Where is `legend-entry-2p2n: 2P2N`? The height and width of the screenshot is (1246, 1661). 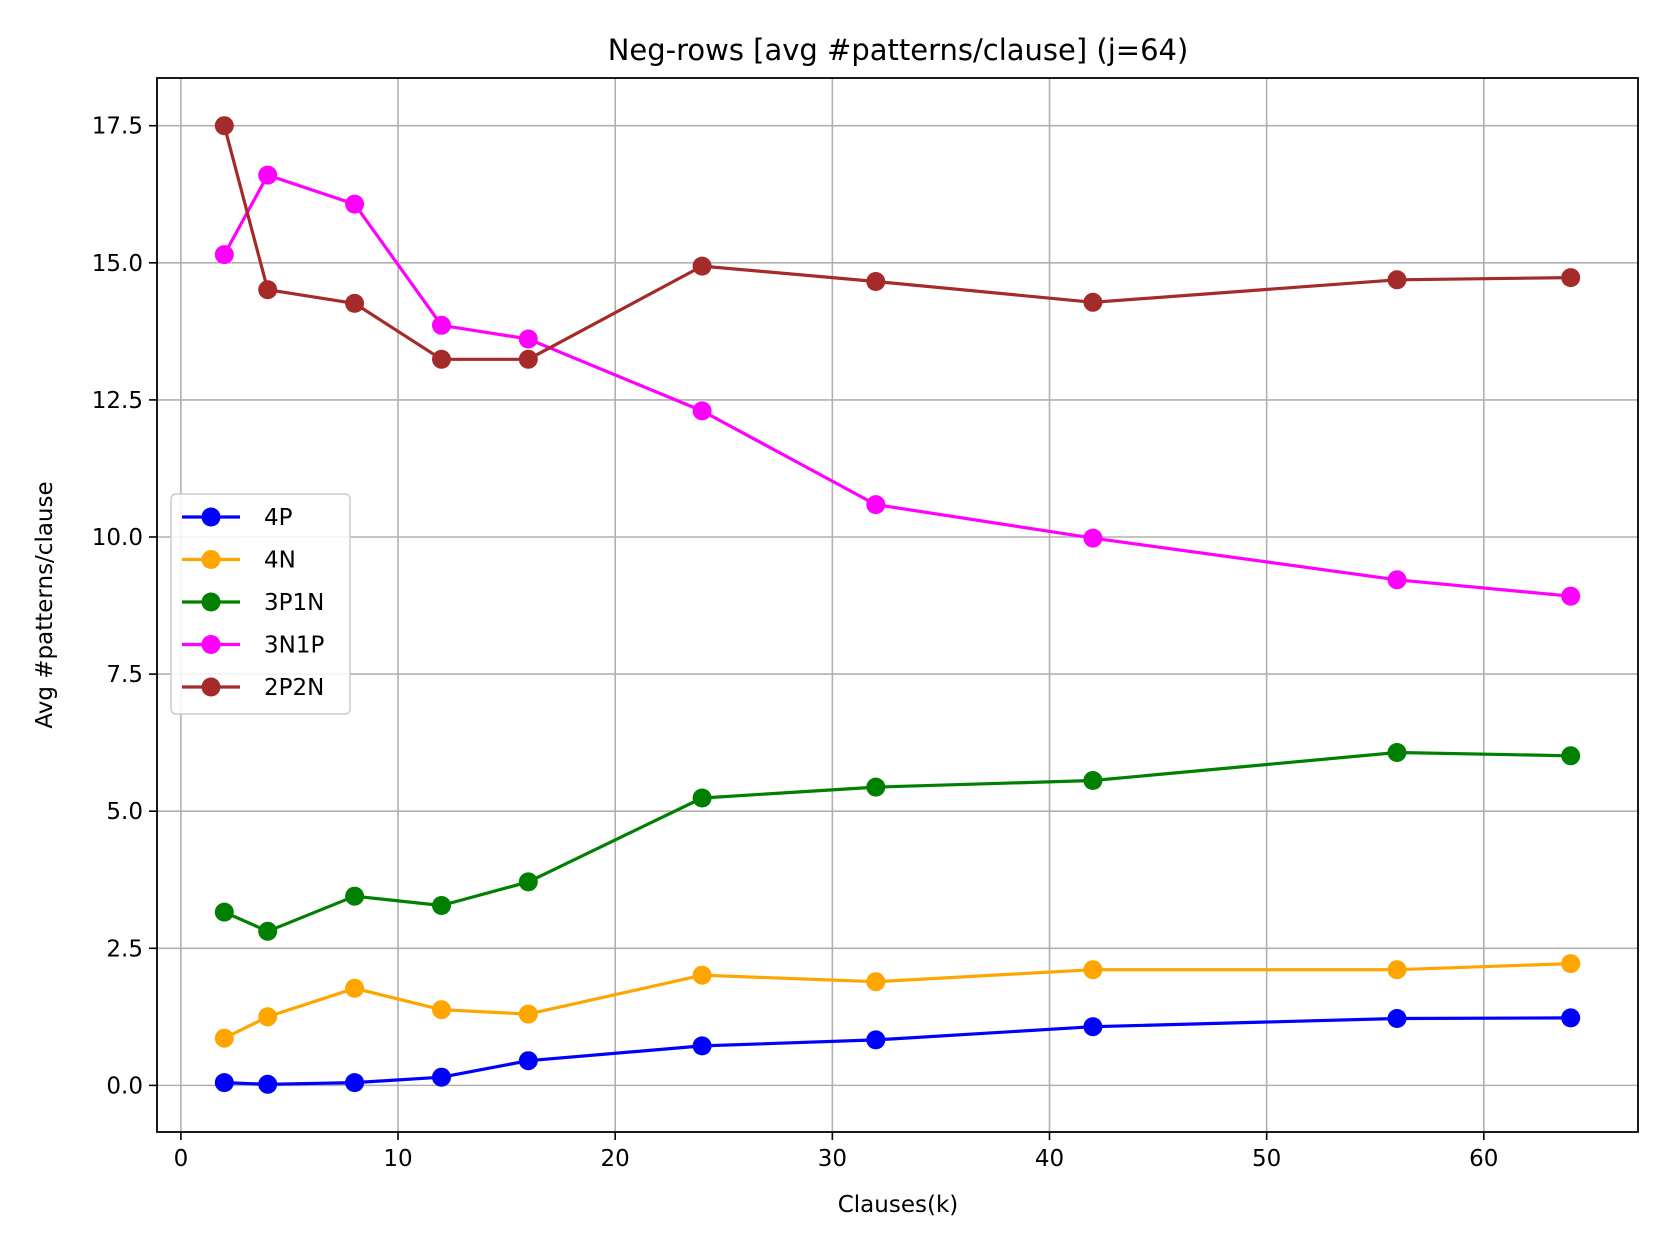
legend-entry-2p2n: 2P2N is located at coordinates (253, 688).